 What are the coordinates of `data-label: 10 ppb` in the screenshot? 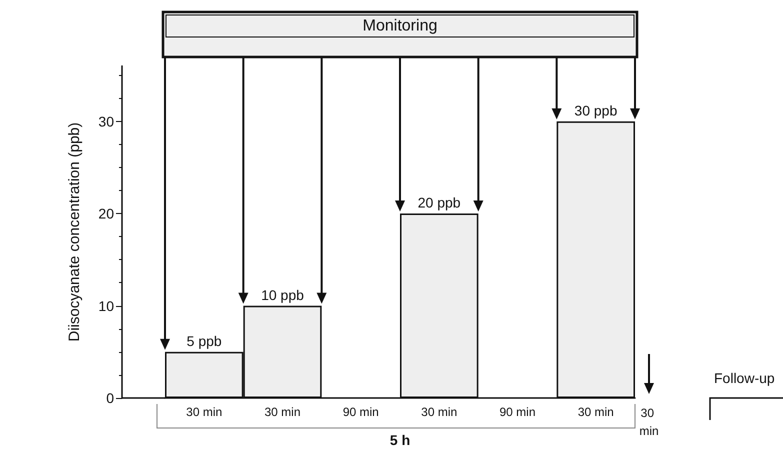 It's located at (282, 294).